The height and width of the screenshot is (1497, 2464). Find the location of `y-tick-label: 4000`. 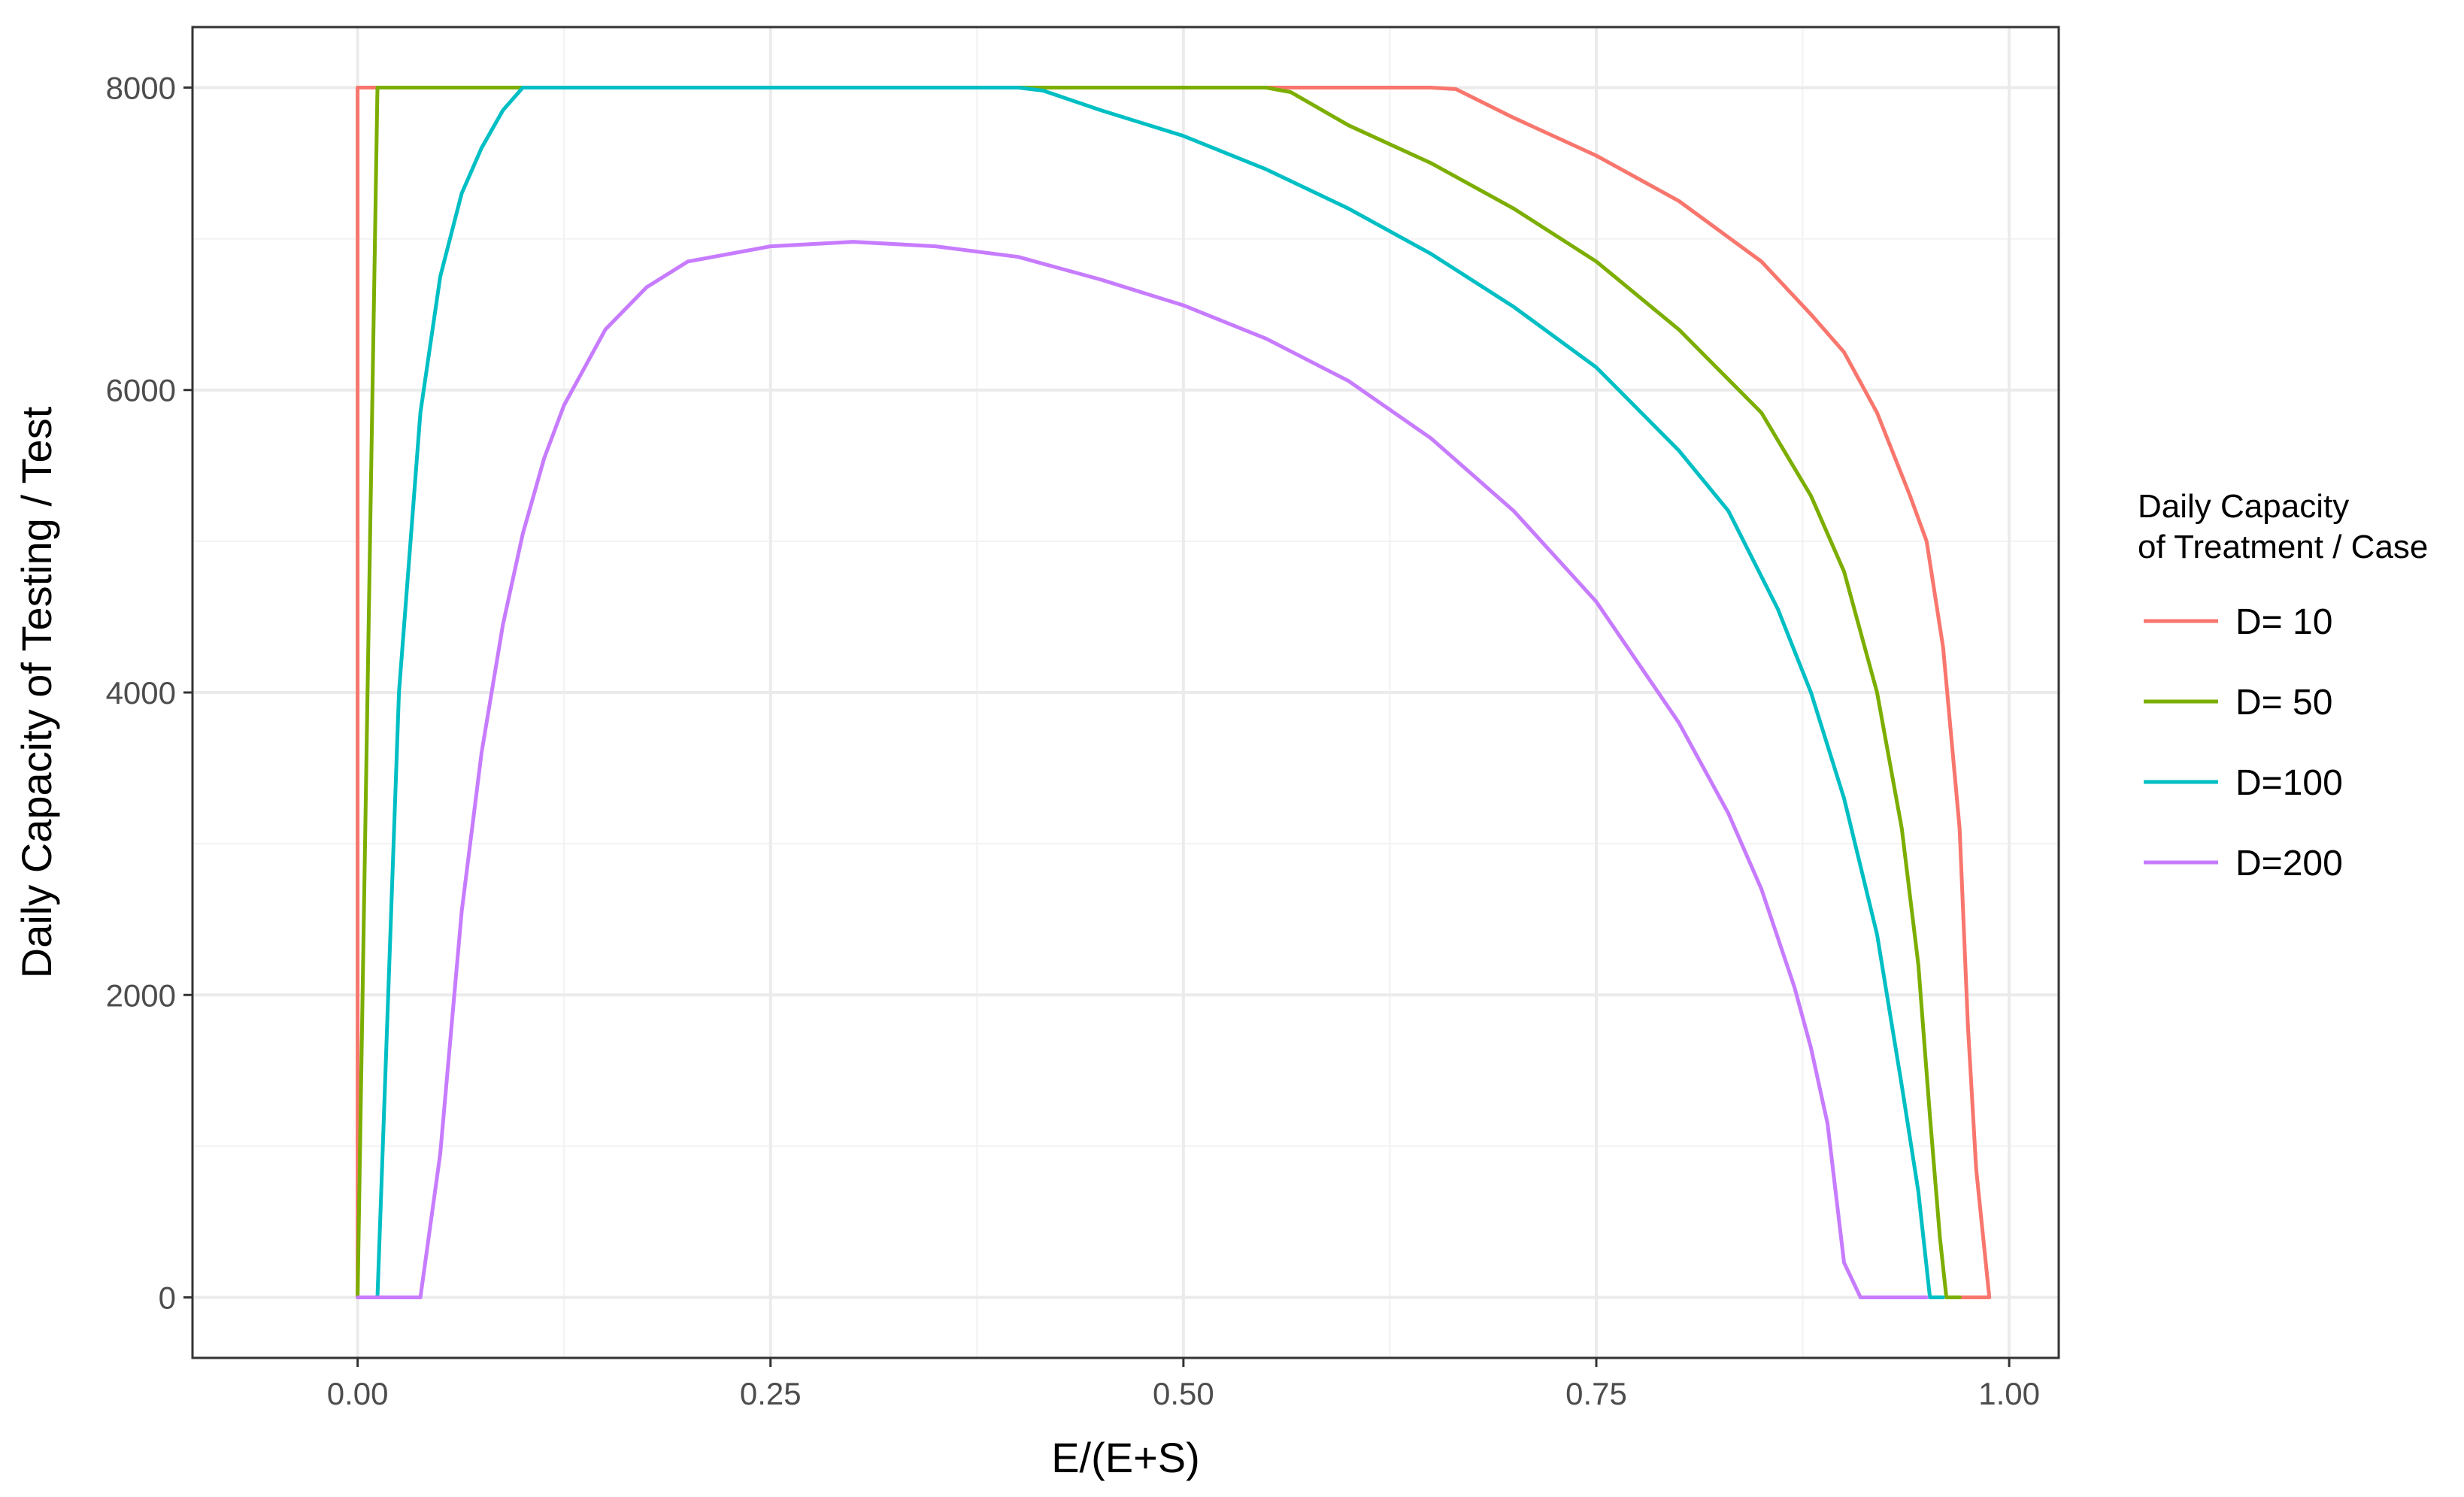

y-tick-label: 4000 is located at coordinates (141, 693).